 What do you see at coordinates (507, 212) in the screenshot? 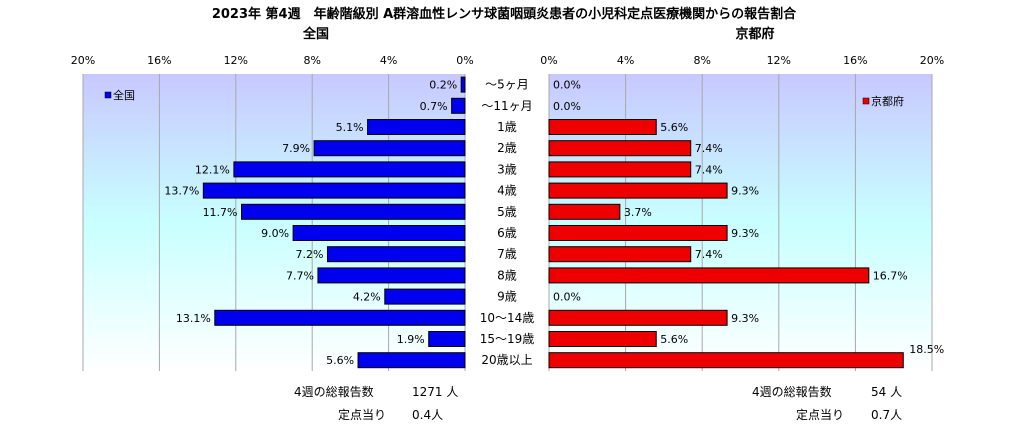
I see `category-label: 5歳` at bounding box center [507, 212].